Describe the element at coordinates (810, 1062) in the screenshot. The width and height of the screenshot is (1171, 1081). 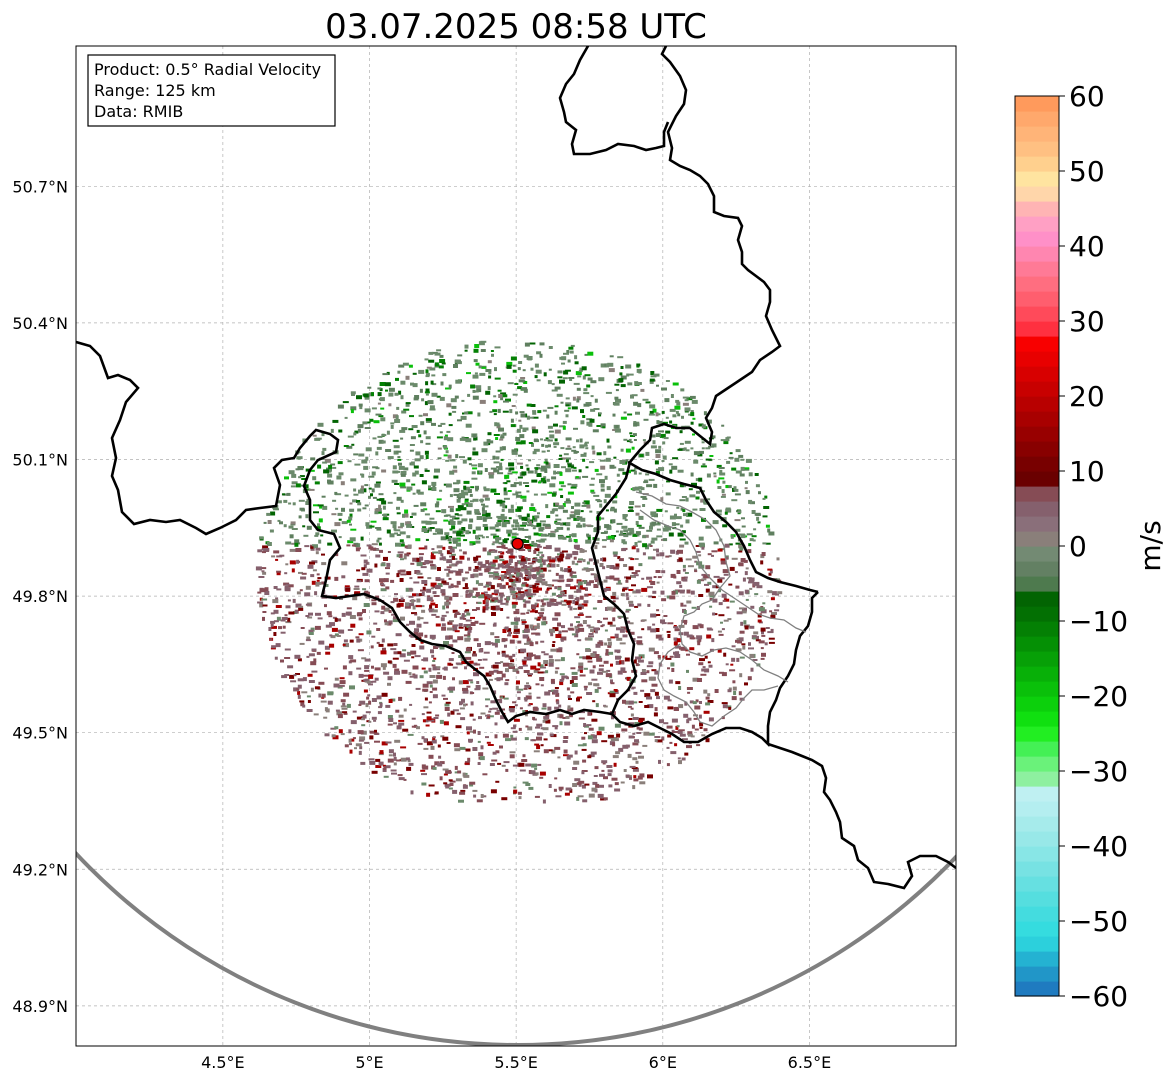
I see `lon-tick-label-4: 6.5°E` at that location.